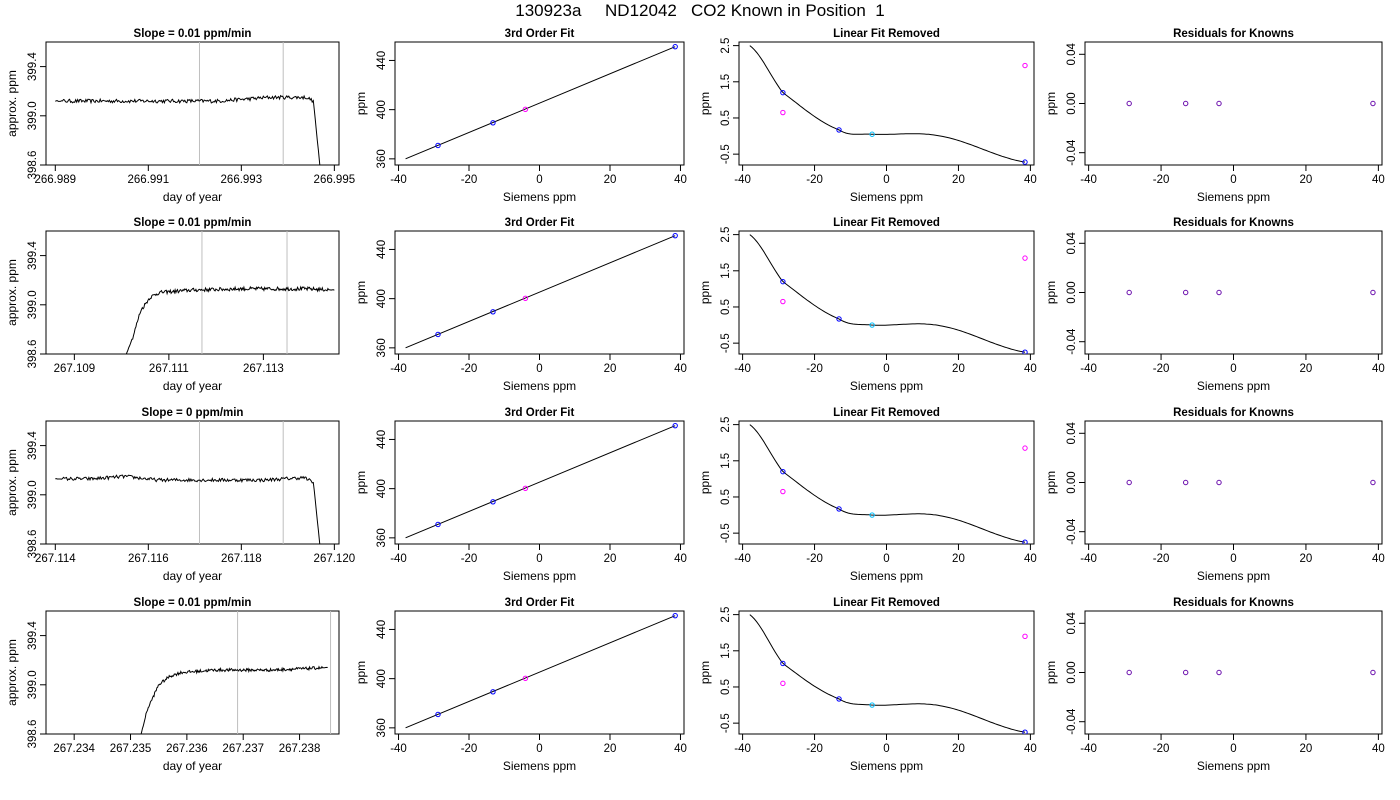 This screenshot has width=1400, height=800. I want to click on y-tick-label: 0.04, so click(1072, 433).